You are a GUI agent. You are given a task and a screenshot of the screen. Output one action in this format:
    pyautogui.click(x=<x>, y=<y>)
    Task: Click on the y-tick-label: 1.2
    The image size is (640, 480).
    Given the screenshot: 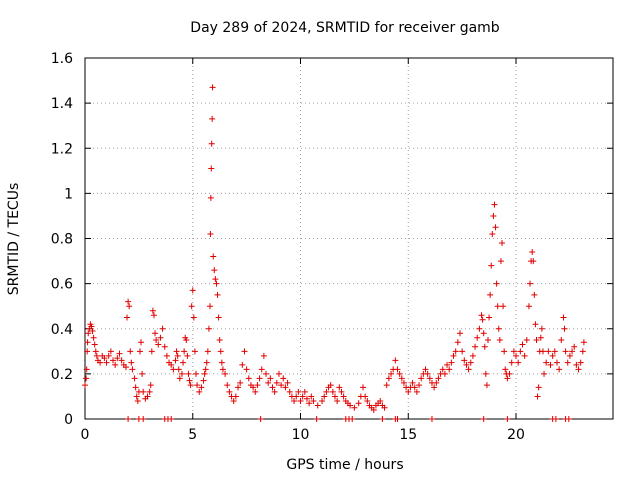 What is the action you would take?
    pyautogui.click(x=62, y=149)
    